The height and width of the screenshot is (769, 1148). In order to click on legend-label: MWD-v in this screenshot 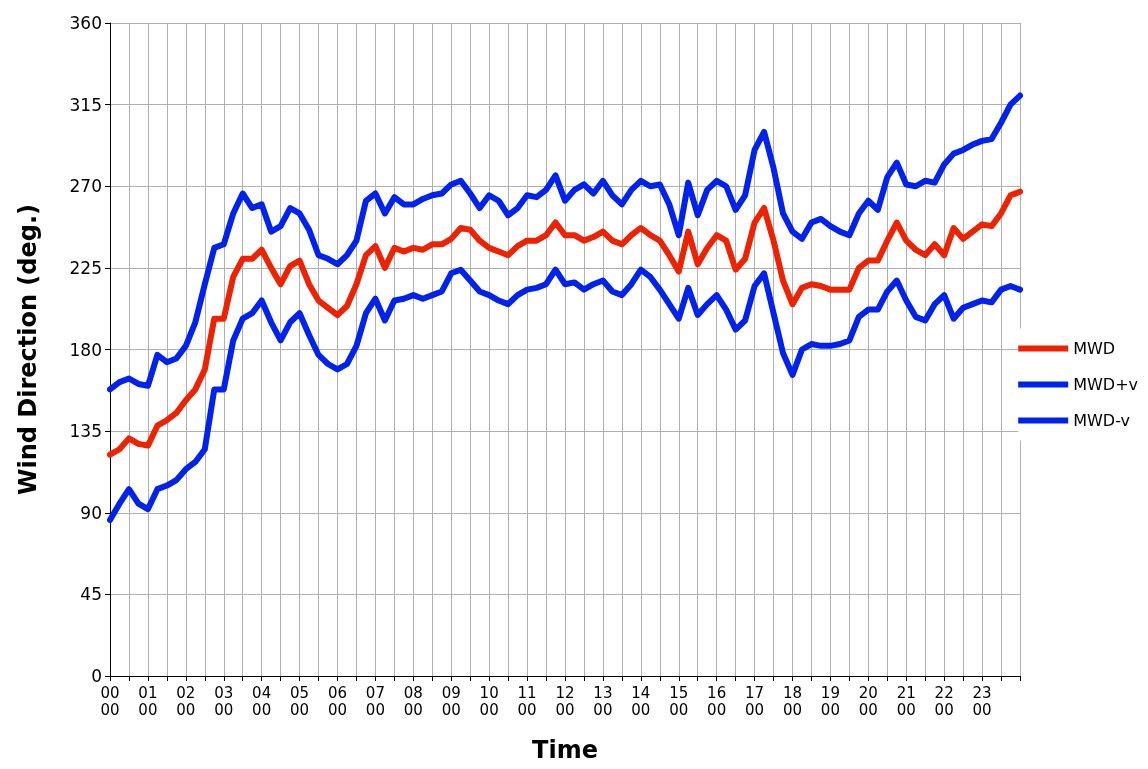, I will do `click(1101, 420)`.